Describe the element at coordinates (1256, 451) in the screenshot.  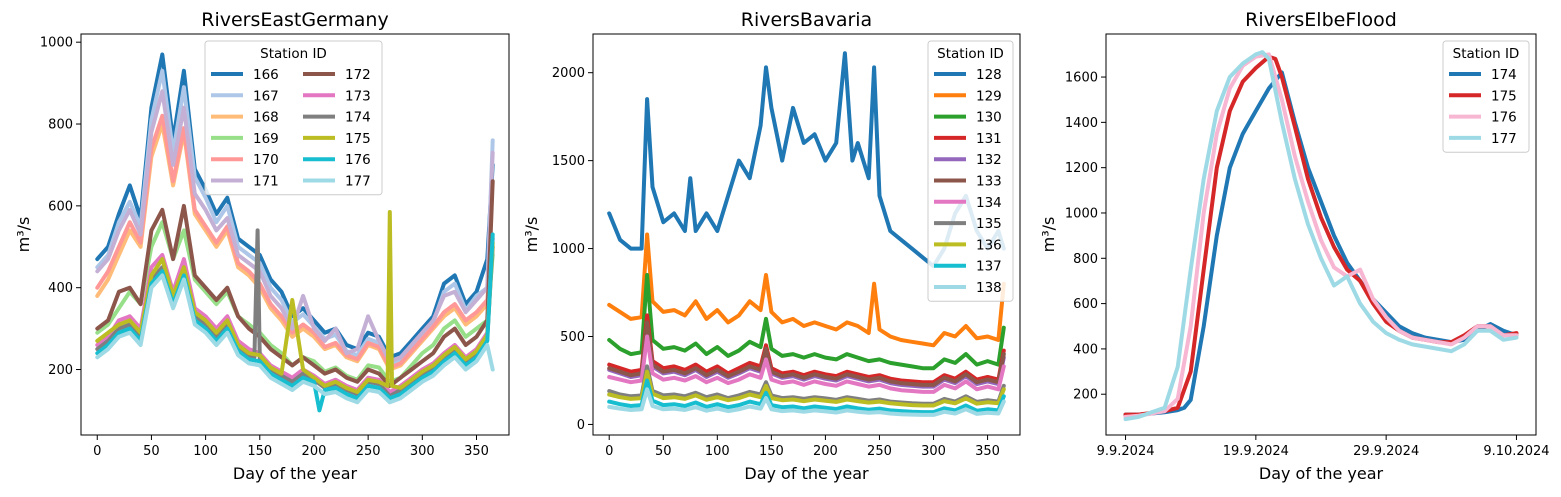
I see `x-tick-label: 19.9.2024` at that location.